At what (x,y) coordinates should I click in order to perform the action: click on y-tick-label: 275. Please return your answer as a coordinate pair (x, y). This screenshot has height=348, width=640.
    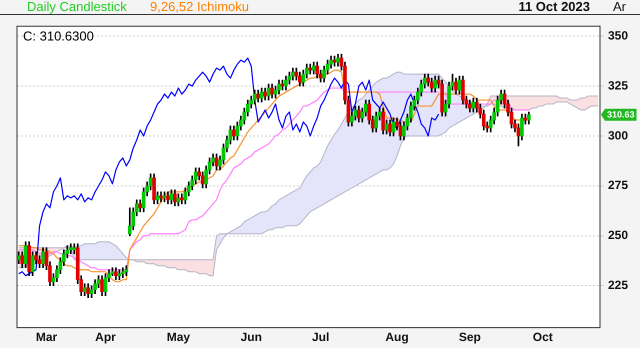
    Looking at the image, I should click on (618, 185).